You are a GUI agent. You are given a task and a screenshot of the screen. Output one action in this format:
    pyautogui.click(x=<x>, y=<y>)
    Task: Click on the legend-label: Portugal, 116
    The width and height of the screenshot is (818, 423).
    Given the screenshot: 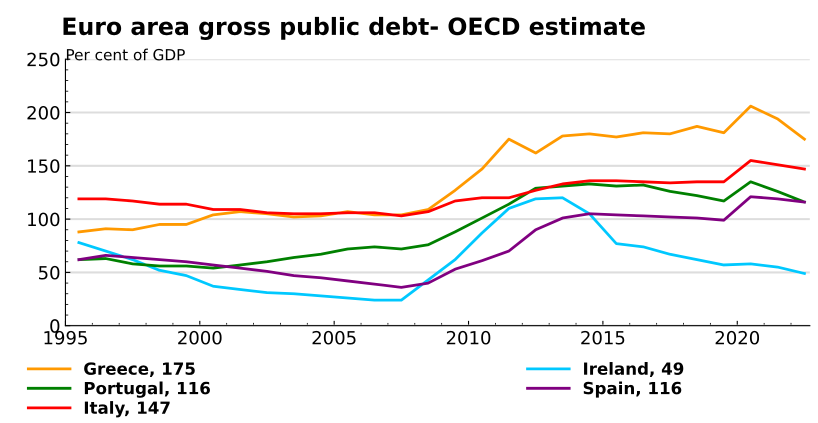 What is the action you would take?
    pyautogui.click(x=147, y=389)
    